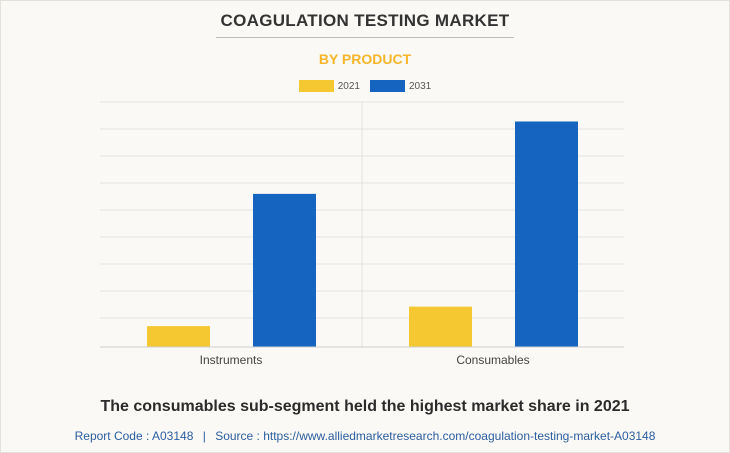 The height and width of the screenshot is (453, 730). What do you see at coordinates (420, 86) in the screenshot?
I see `legend-label-2031: 2031` at bounding box center [420, 86].